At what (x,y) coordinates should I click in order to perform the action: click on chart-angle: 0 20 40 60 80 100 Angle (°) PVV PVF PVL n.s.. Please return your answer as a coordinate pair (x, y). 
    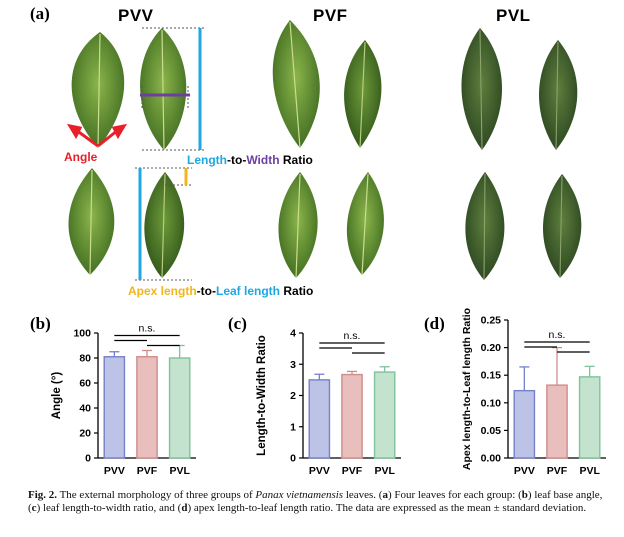
    Looking at the image, I should click on (123, 400).